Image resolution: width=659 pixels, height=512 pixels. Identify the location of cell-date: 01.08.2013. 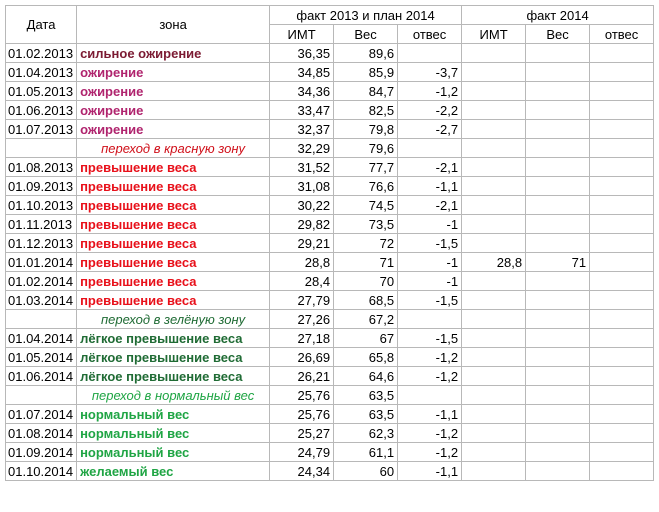
(41, 167).